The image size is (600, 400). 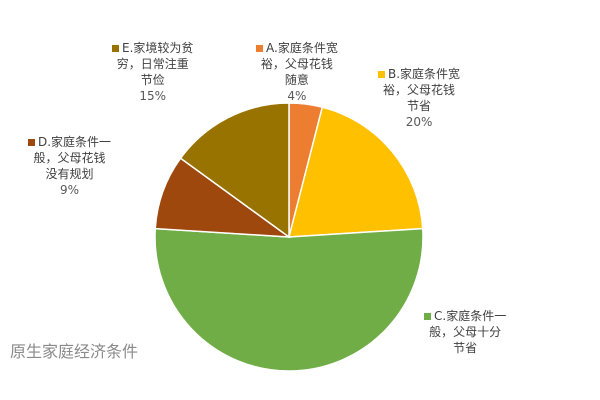 I want to click on slice-label-D-line-3: 没有规划, so click(x=69, y=174).